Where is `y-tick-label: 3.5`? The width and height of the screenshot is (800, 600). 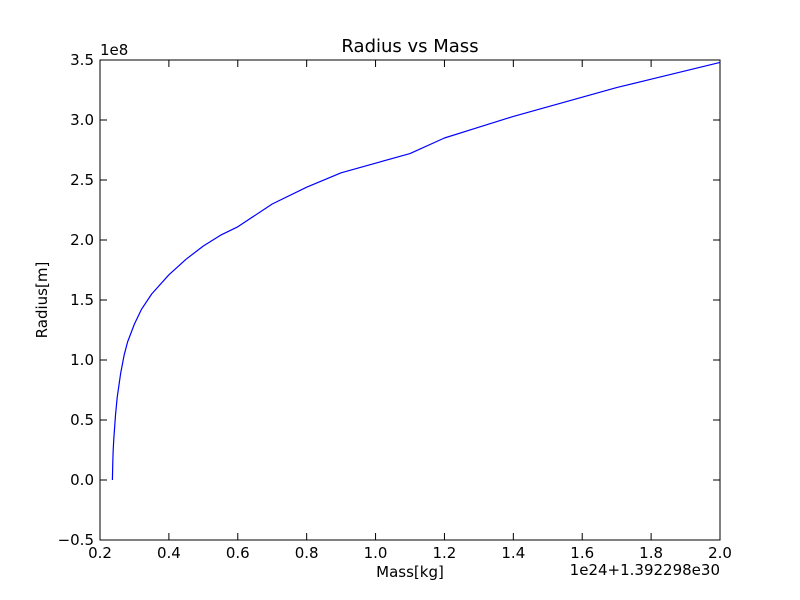 y-tick-label: 3.5 is located at coordinates (82, 60).